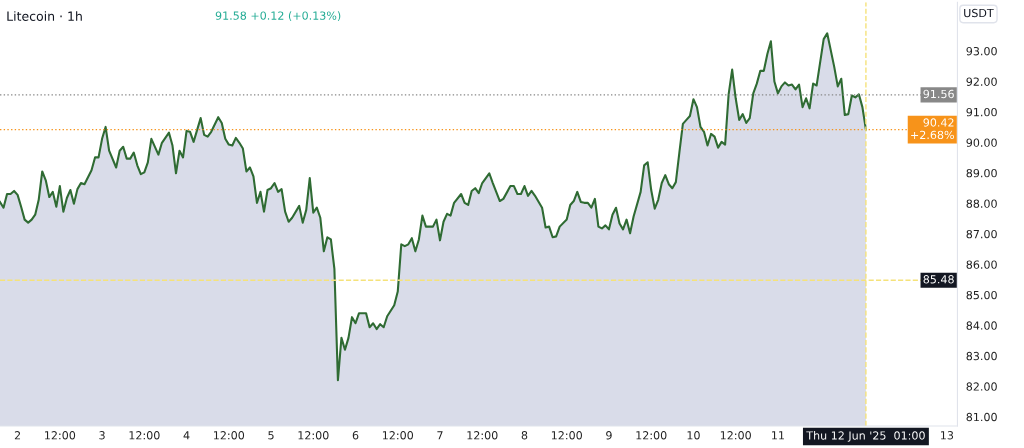  I want to click on y-axis-title: USDT, so click(979, 13).